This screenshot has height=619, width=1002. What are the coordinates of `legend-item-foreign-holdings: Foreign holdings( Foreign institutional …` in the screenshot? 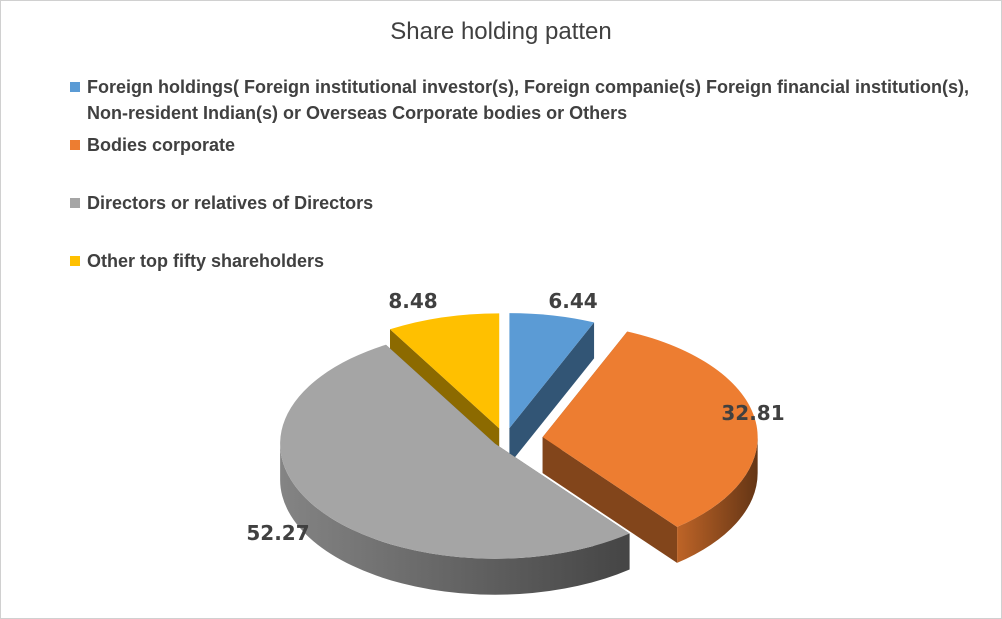 It's located at (520, 100).